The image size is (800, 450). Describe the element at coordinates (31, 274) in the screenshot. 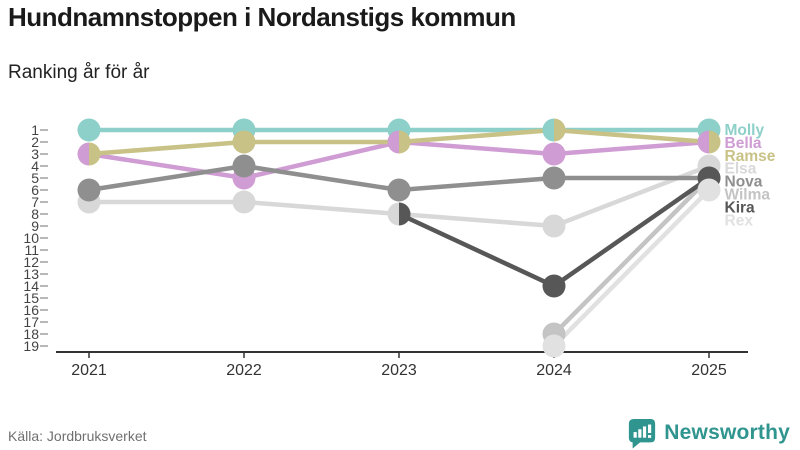

I see `y-axis-tick-label: 13` at that location.